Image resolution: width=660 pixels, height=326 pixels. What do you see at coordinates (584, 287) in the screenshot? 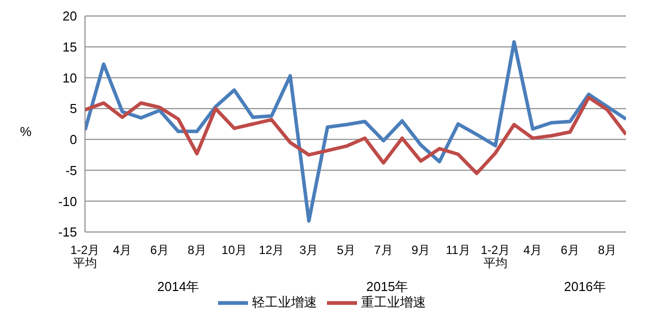
I see `text: 2016年` at bounding box center [584, 287].